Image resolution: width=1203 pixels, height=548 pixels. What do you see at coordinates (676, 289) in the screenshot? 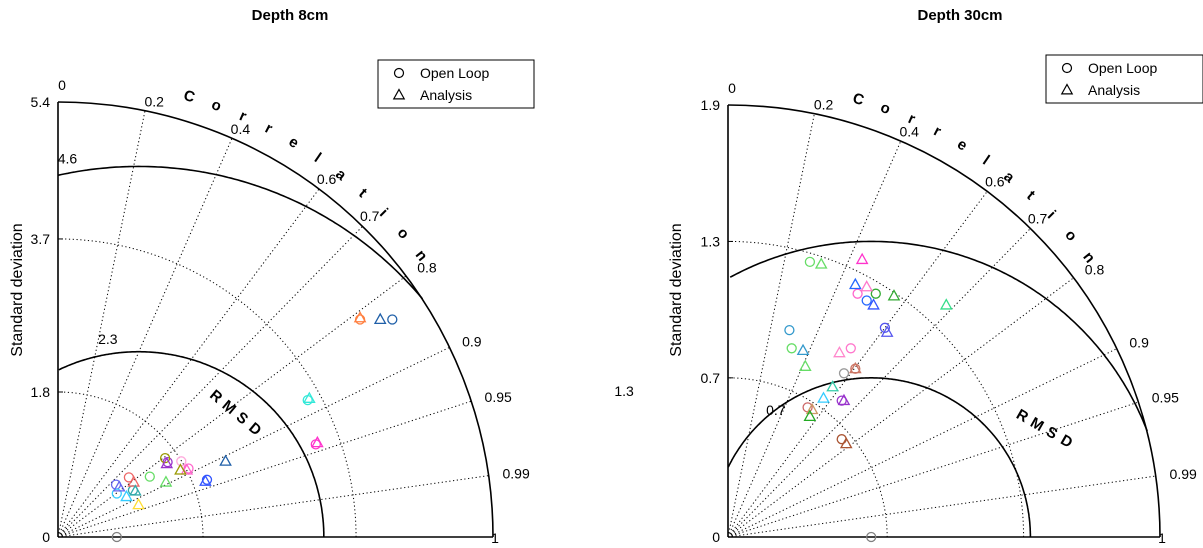
I see `y-axis-label: Standard deviation` at bounding box center [676, 289].